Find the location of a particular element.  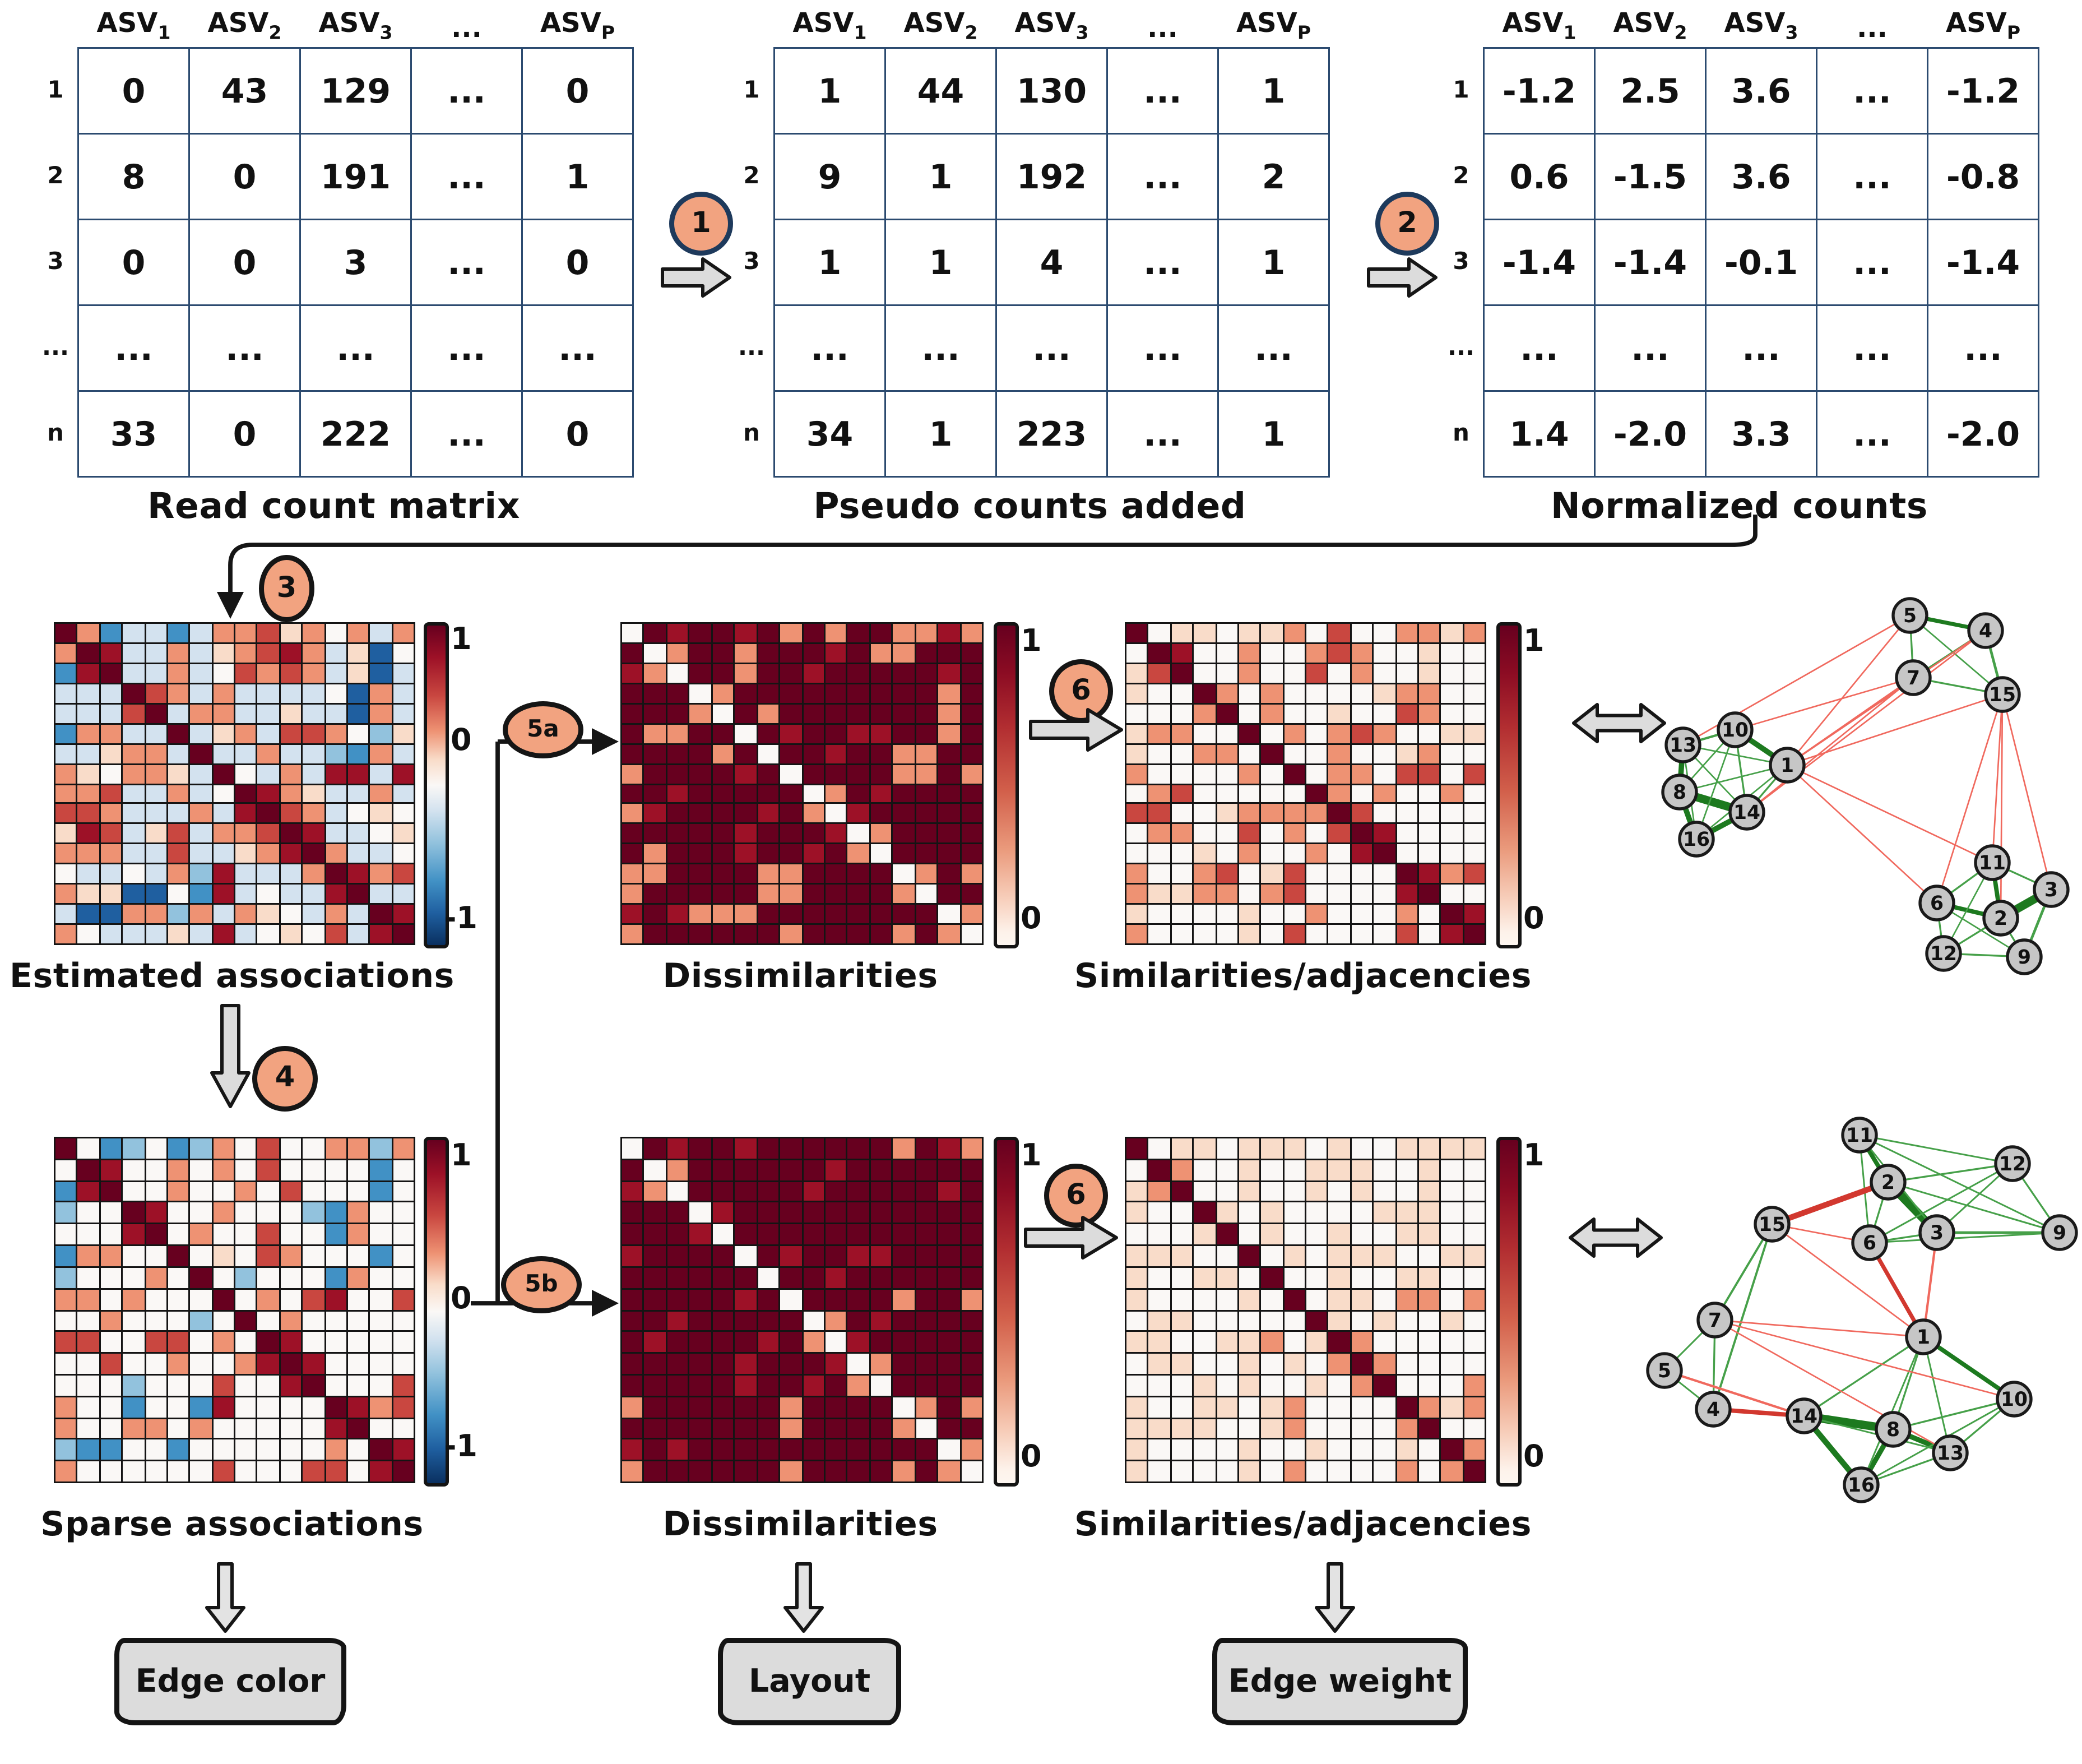

count-cell: 0 is located at coordinates (577, 91).